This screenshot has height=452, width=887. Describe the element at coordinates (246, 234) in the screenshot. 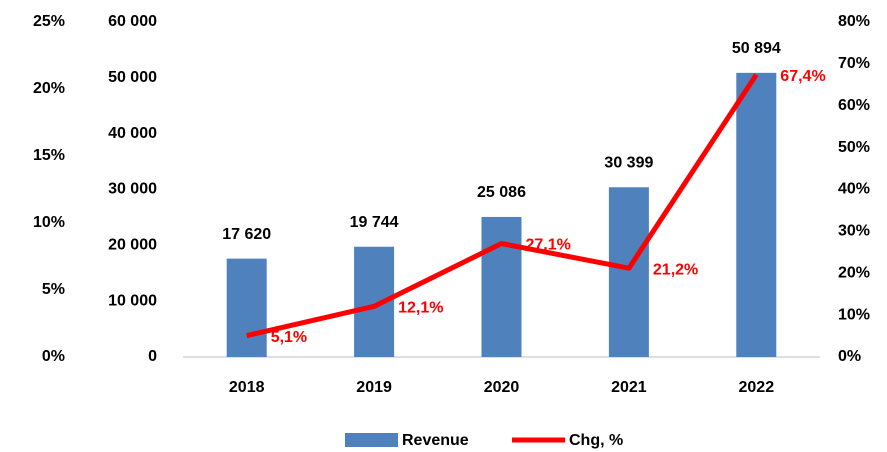

I see `bar-value-label: 17 620` at that location.